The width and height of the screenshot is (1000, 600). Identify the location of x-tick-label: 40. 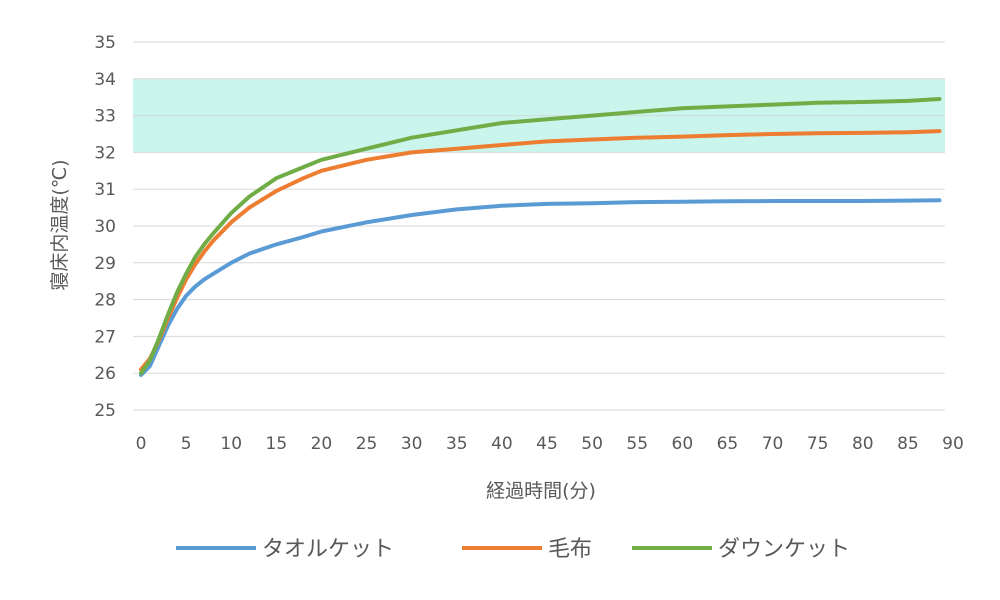
(502, 444).